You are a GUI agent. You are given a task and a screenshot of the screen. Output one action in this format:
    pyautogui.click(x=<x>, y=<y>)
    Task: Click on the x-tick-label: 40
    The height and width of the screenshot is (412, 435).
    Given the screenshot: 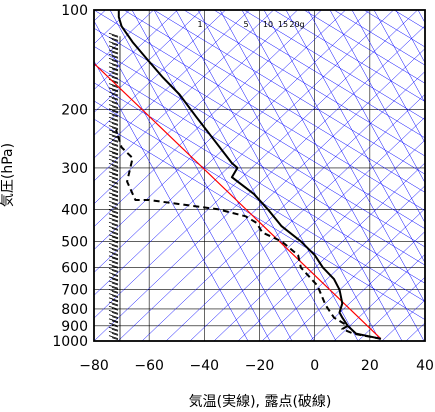 What is the action you would take?
    pyautogui.click(x=425, y=366)
    